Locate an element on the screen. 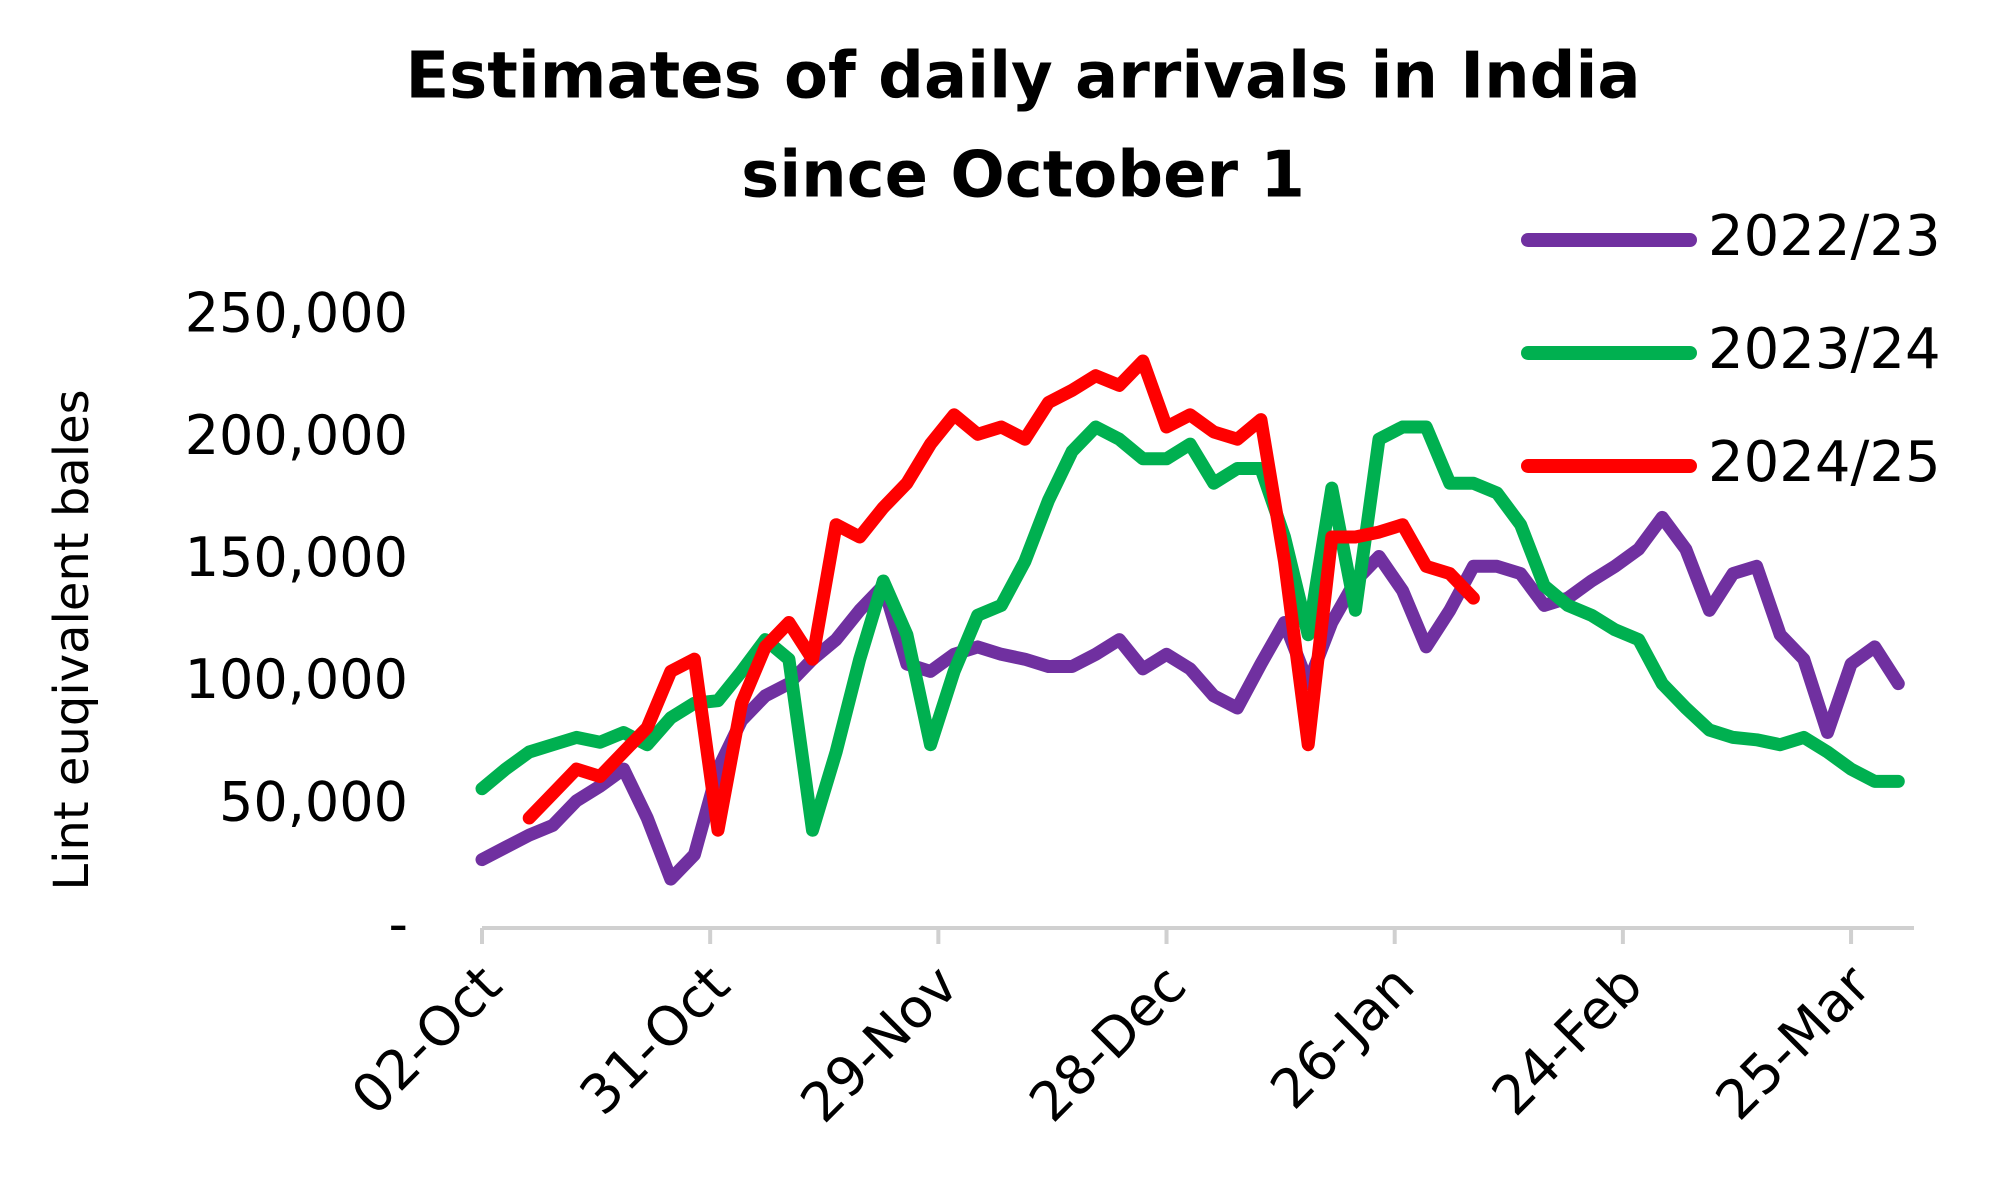  legend-label: 2022/23 is located at coordinates (1824, 236).